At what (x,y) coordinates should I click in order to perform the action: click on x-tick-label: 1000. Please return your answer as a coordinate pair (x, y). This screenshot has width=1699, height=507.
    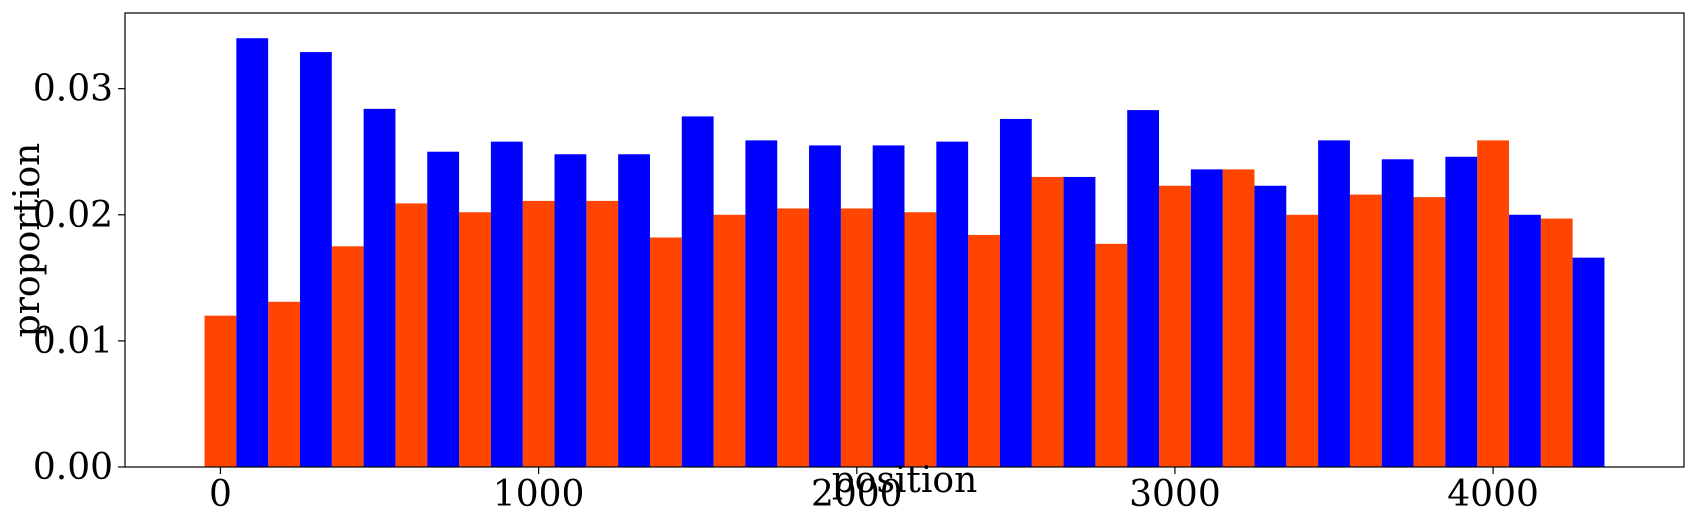
    Looking at the image, I should click on (539, 490).